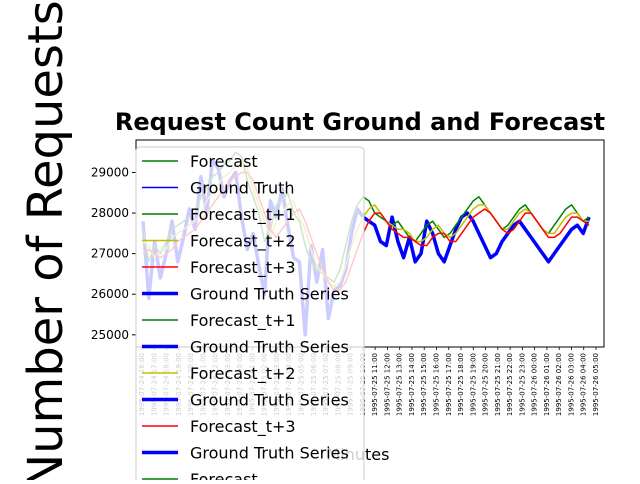  Describe the element at coordinates (449, 384) in the screenshot. I see `x-tick-label: 1995-07-25 17:00` at that location.